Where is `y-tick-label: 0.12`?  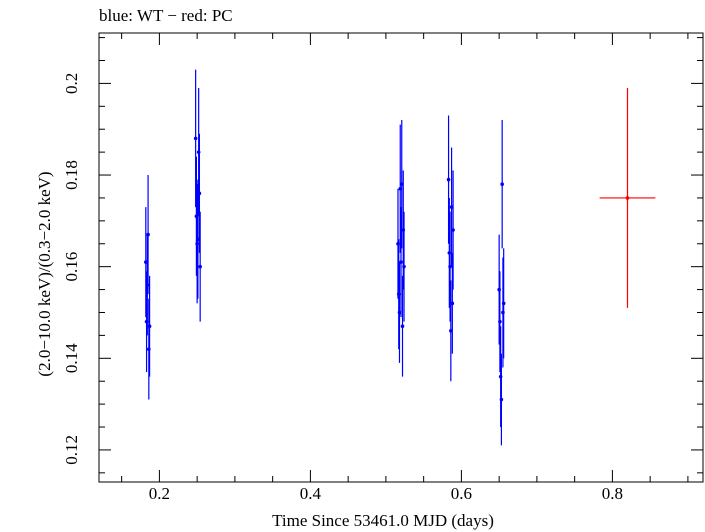 y-tick-label: 0.12 is located at coordinates (71, 450).